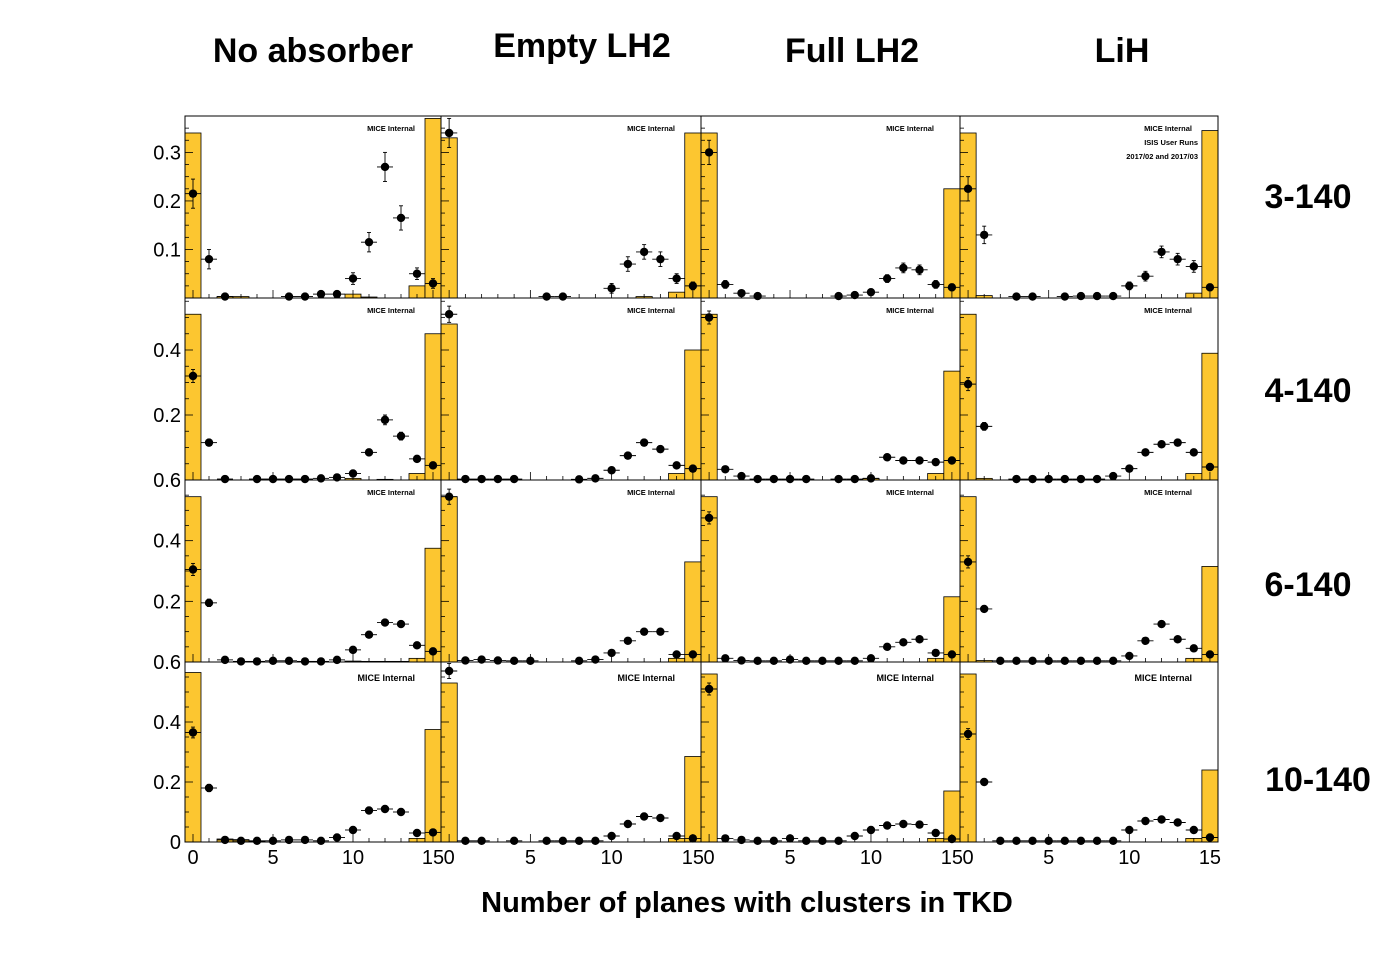 This screenshot has width=1396, height=972. Describe the element at coordinates (167, 153) in the screenshot. I see `y-tick-label: 0.3` at that location.